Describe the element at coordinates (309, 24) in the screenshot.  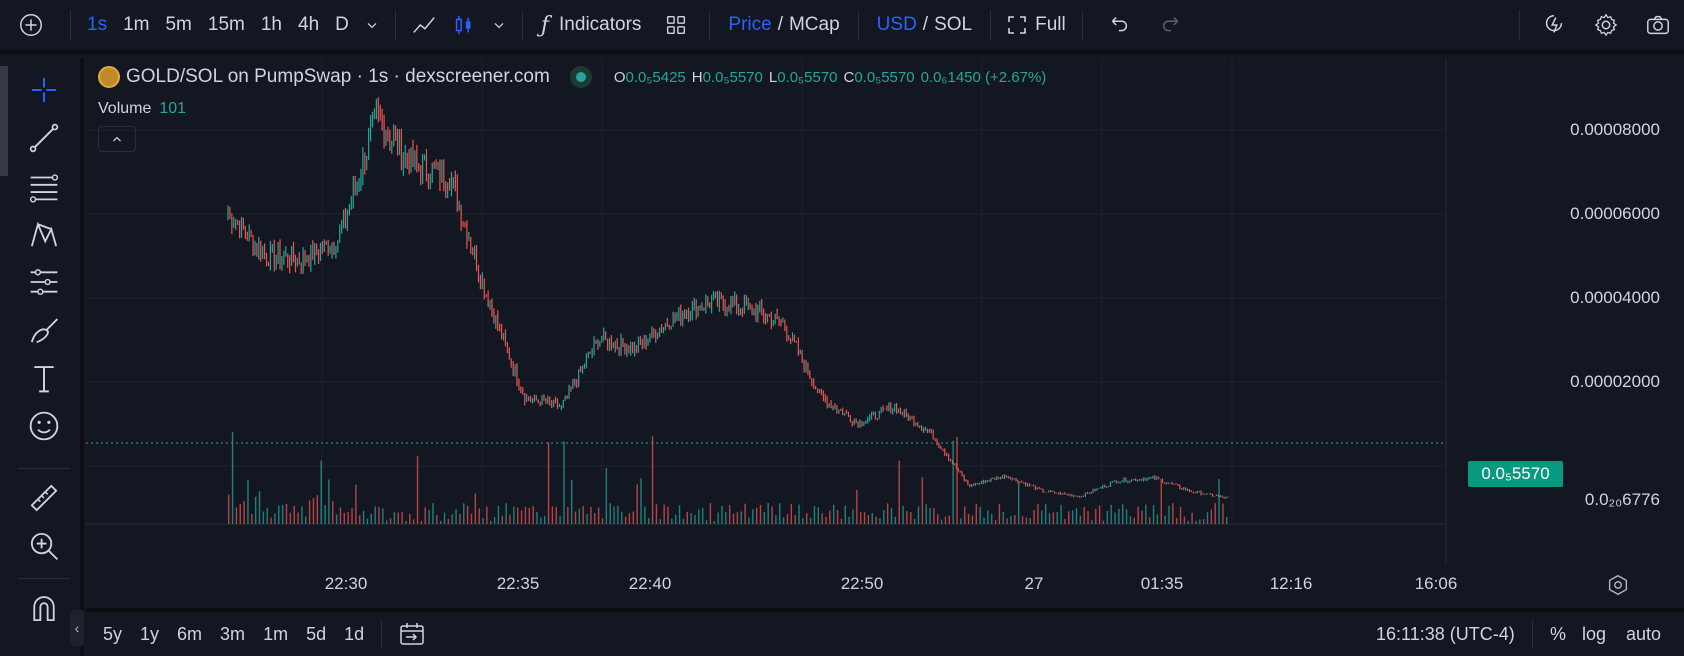
I see `interval-4h: 4h` at that location.